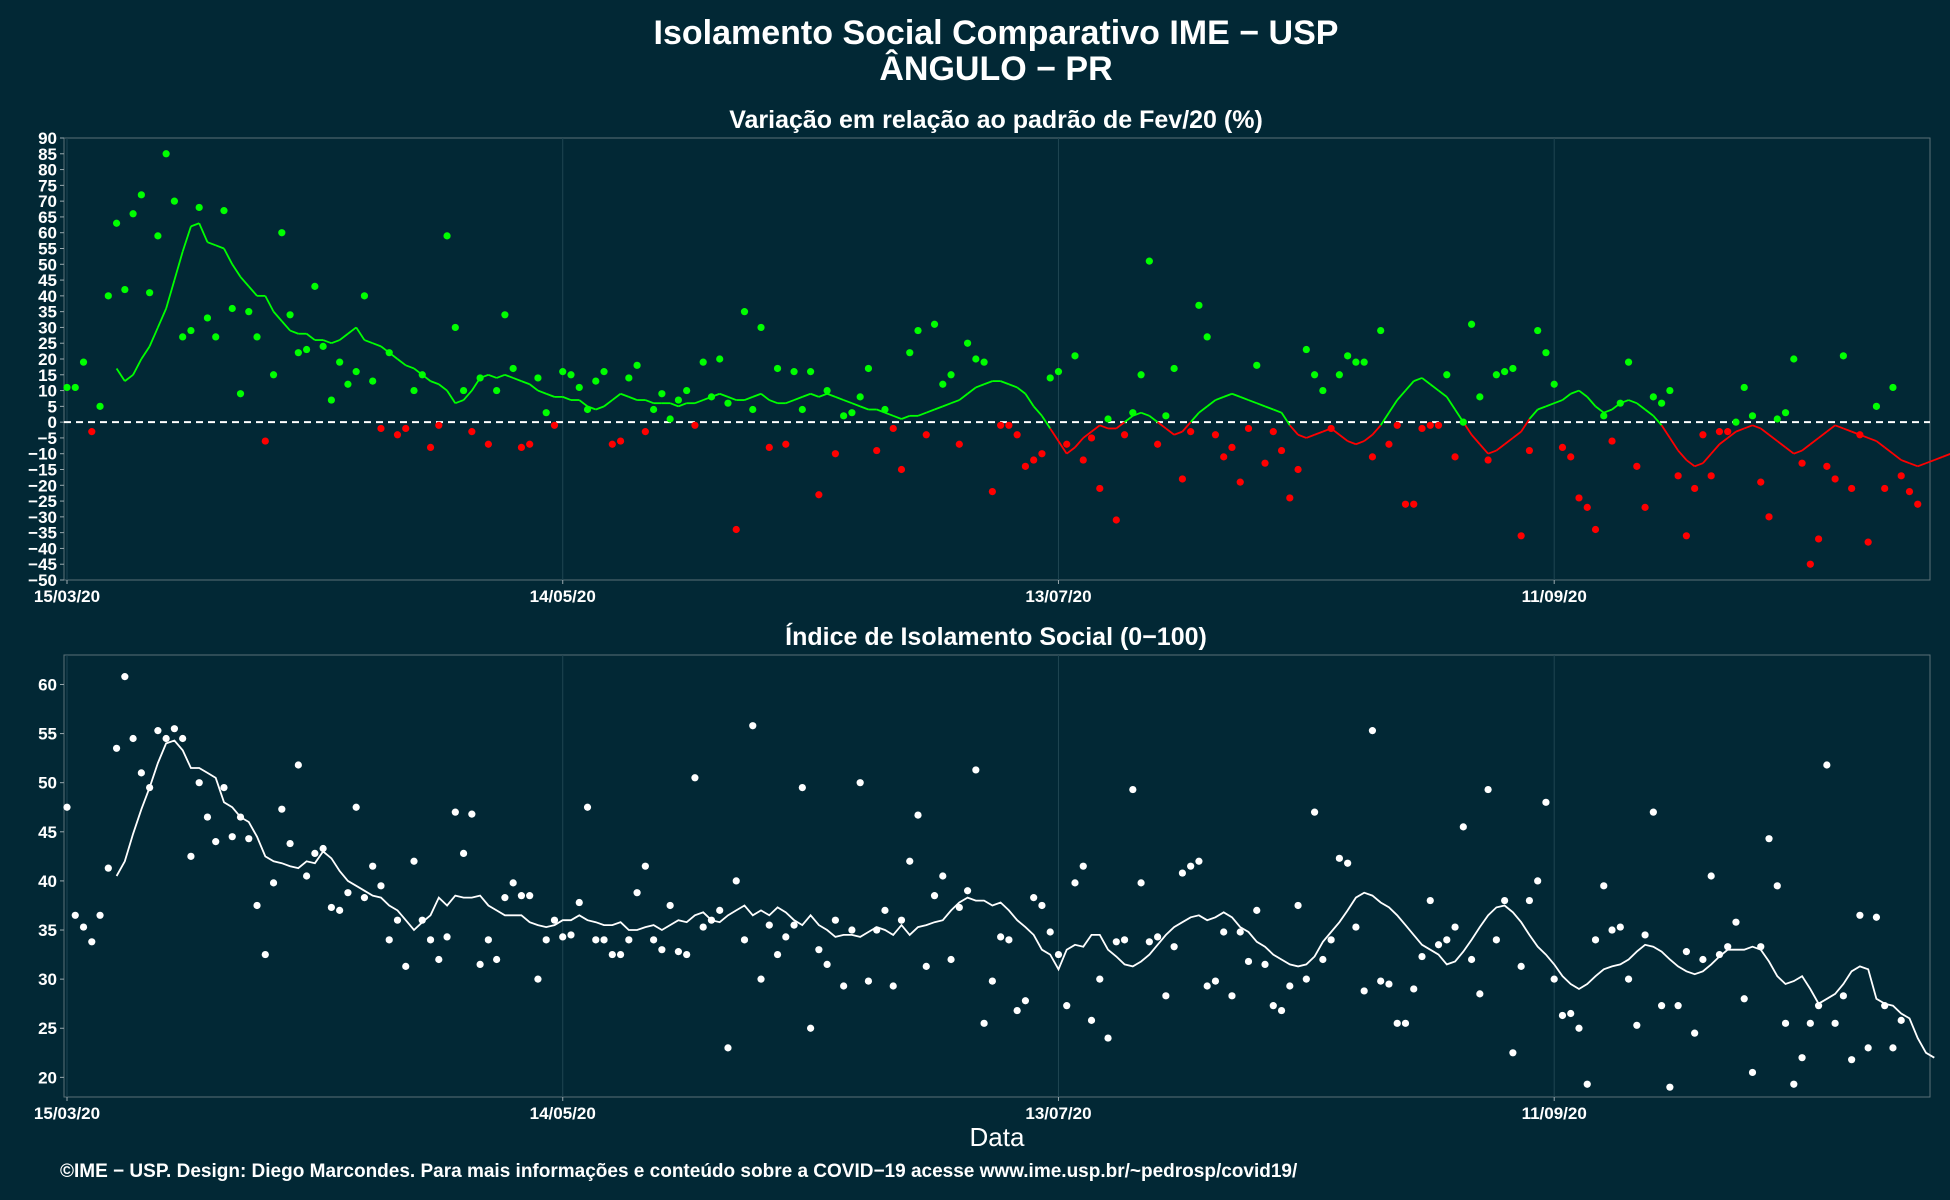 The width and height of the screenshot is (1950, 1200). Describe the element at coordinates (47, 391) in the screenshot. I see `y-tick-label: 10` at that location.